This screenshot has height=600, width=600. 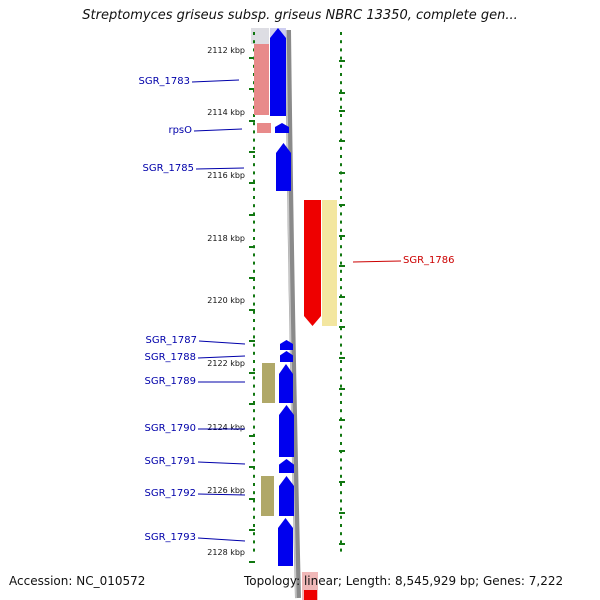 I want to click on tick-label: 2112 kbp, so click(x=226, y=50).